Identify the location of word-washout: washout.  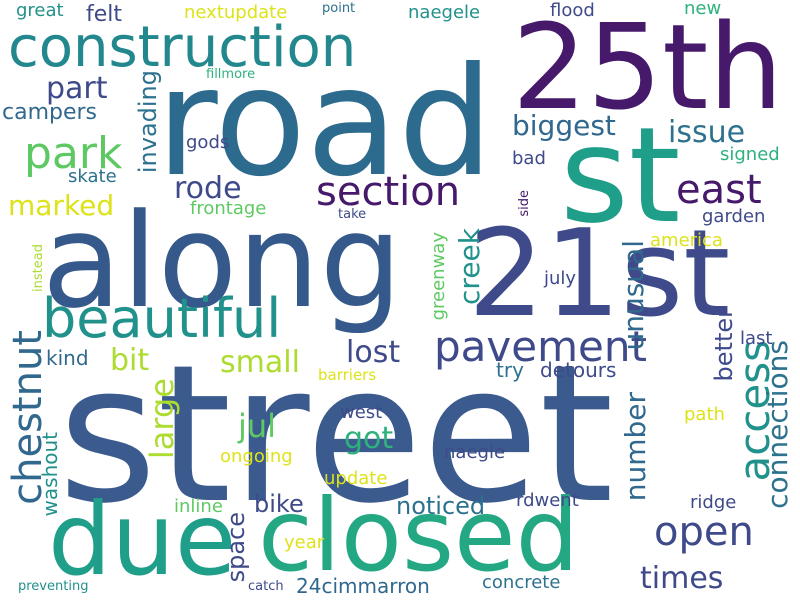
(50, 474).